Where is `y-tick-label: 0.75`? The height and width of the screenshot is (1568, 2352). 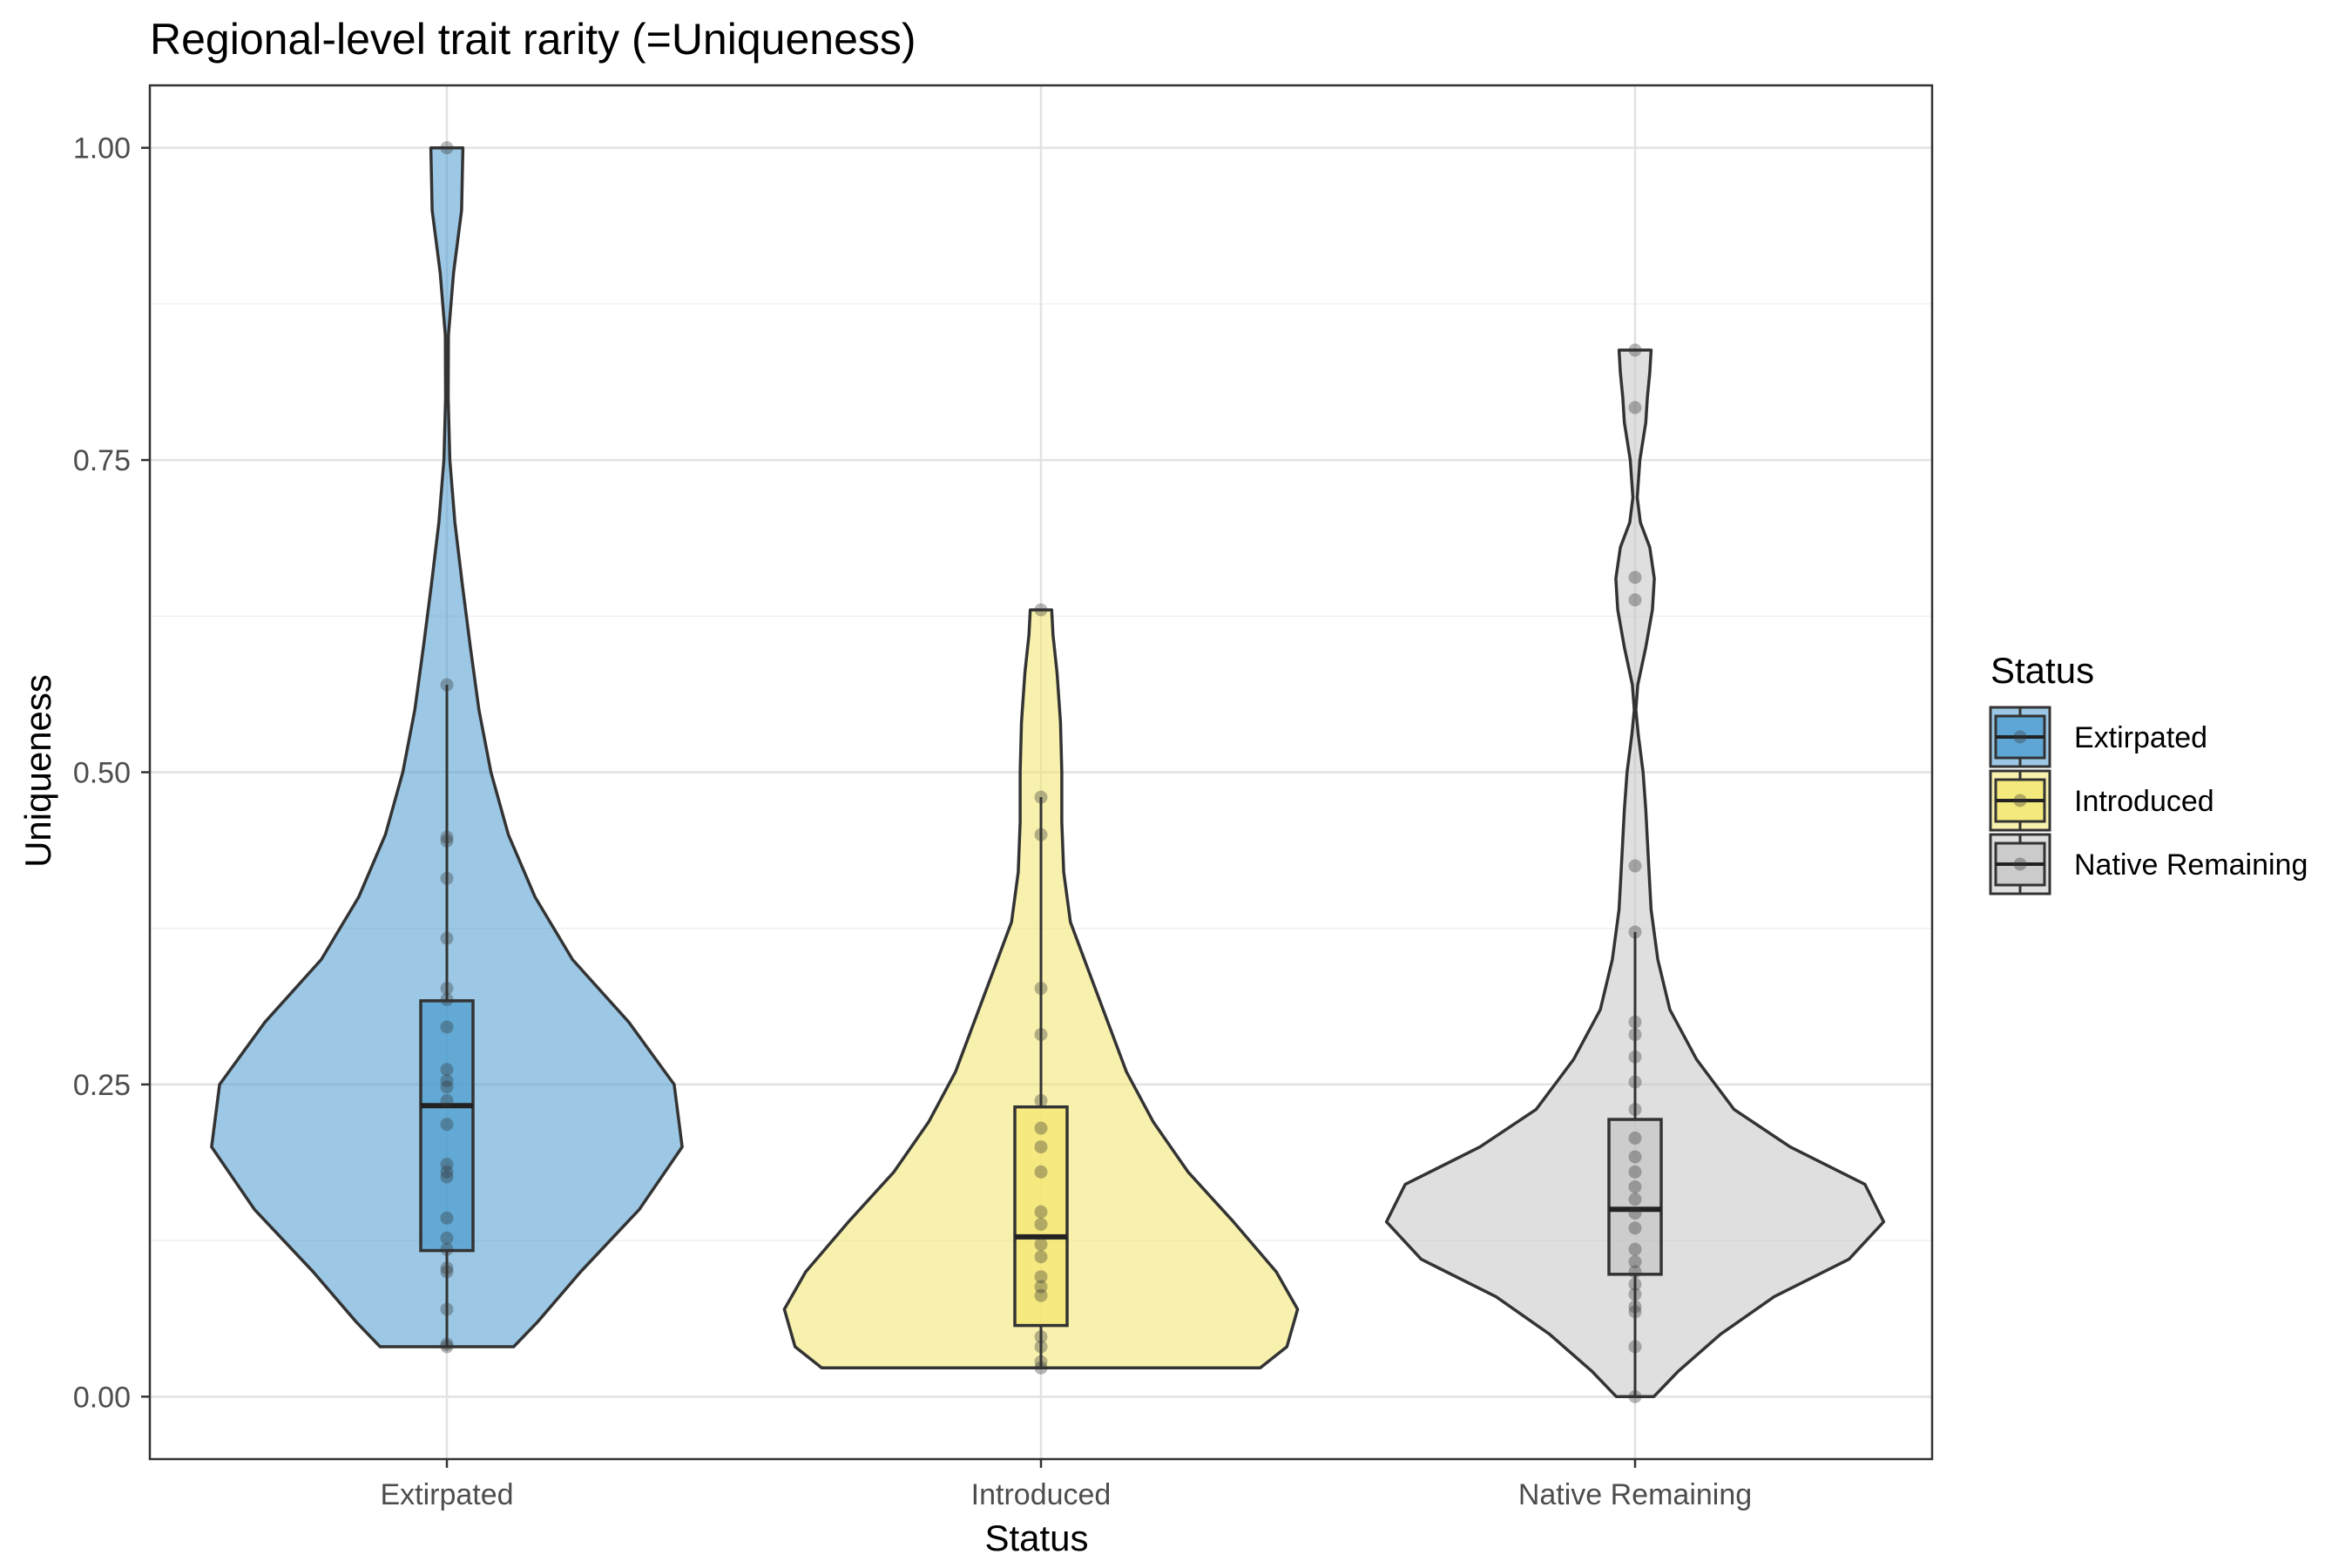 y-tick-label: 0.75 is located at coordinates (102, 460).